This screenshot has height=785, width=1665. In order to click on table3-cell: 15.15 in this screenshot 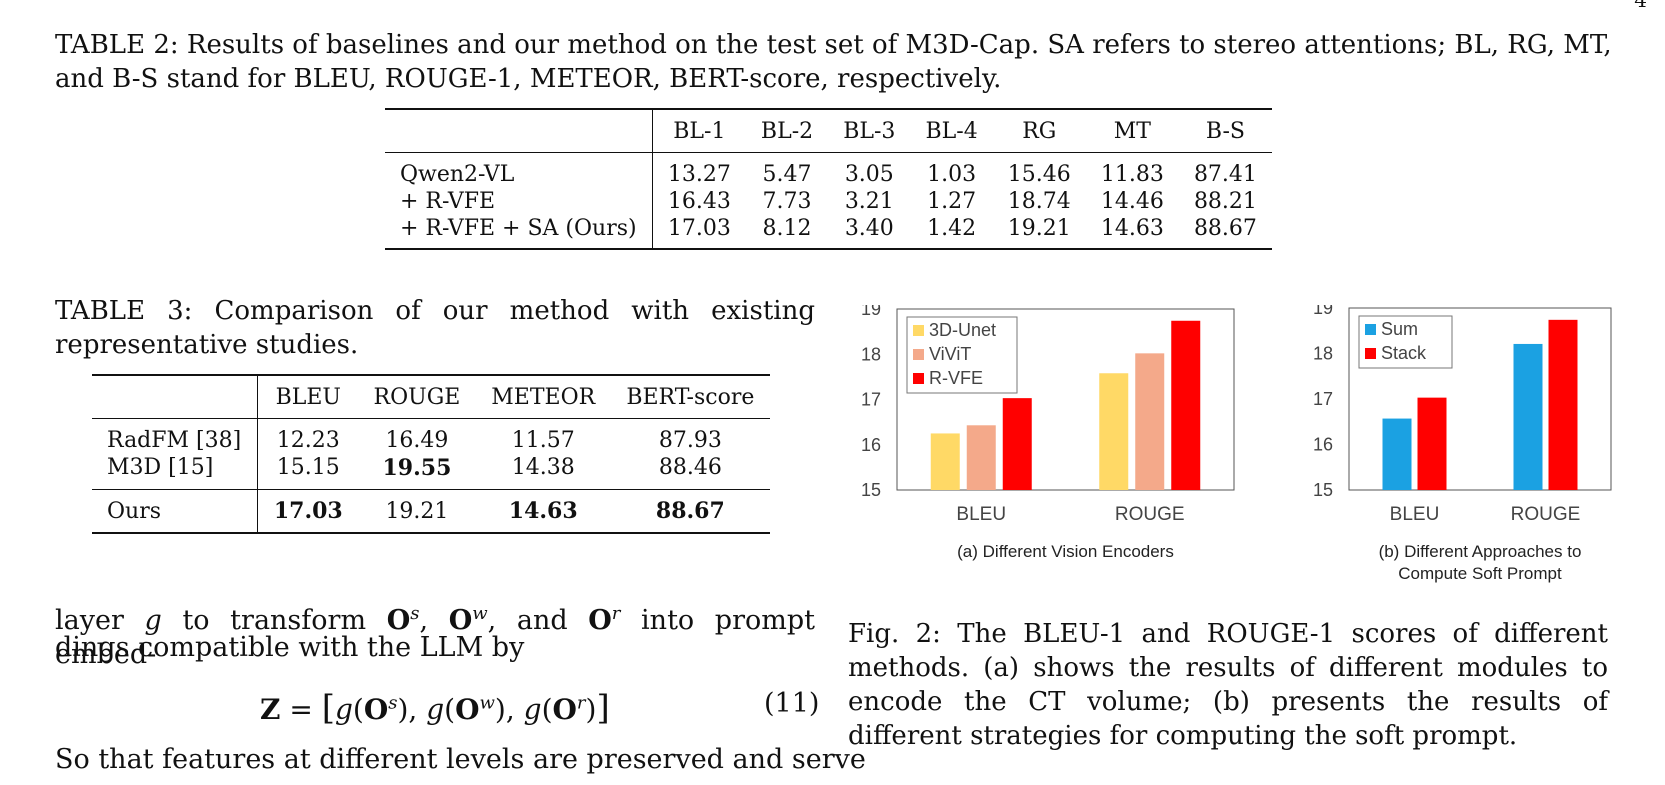, I will do `click(308, 472)`.